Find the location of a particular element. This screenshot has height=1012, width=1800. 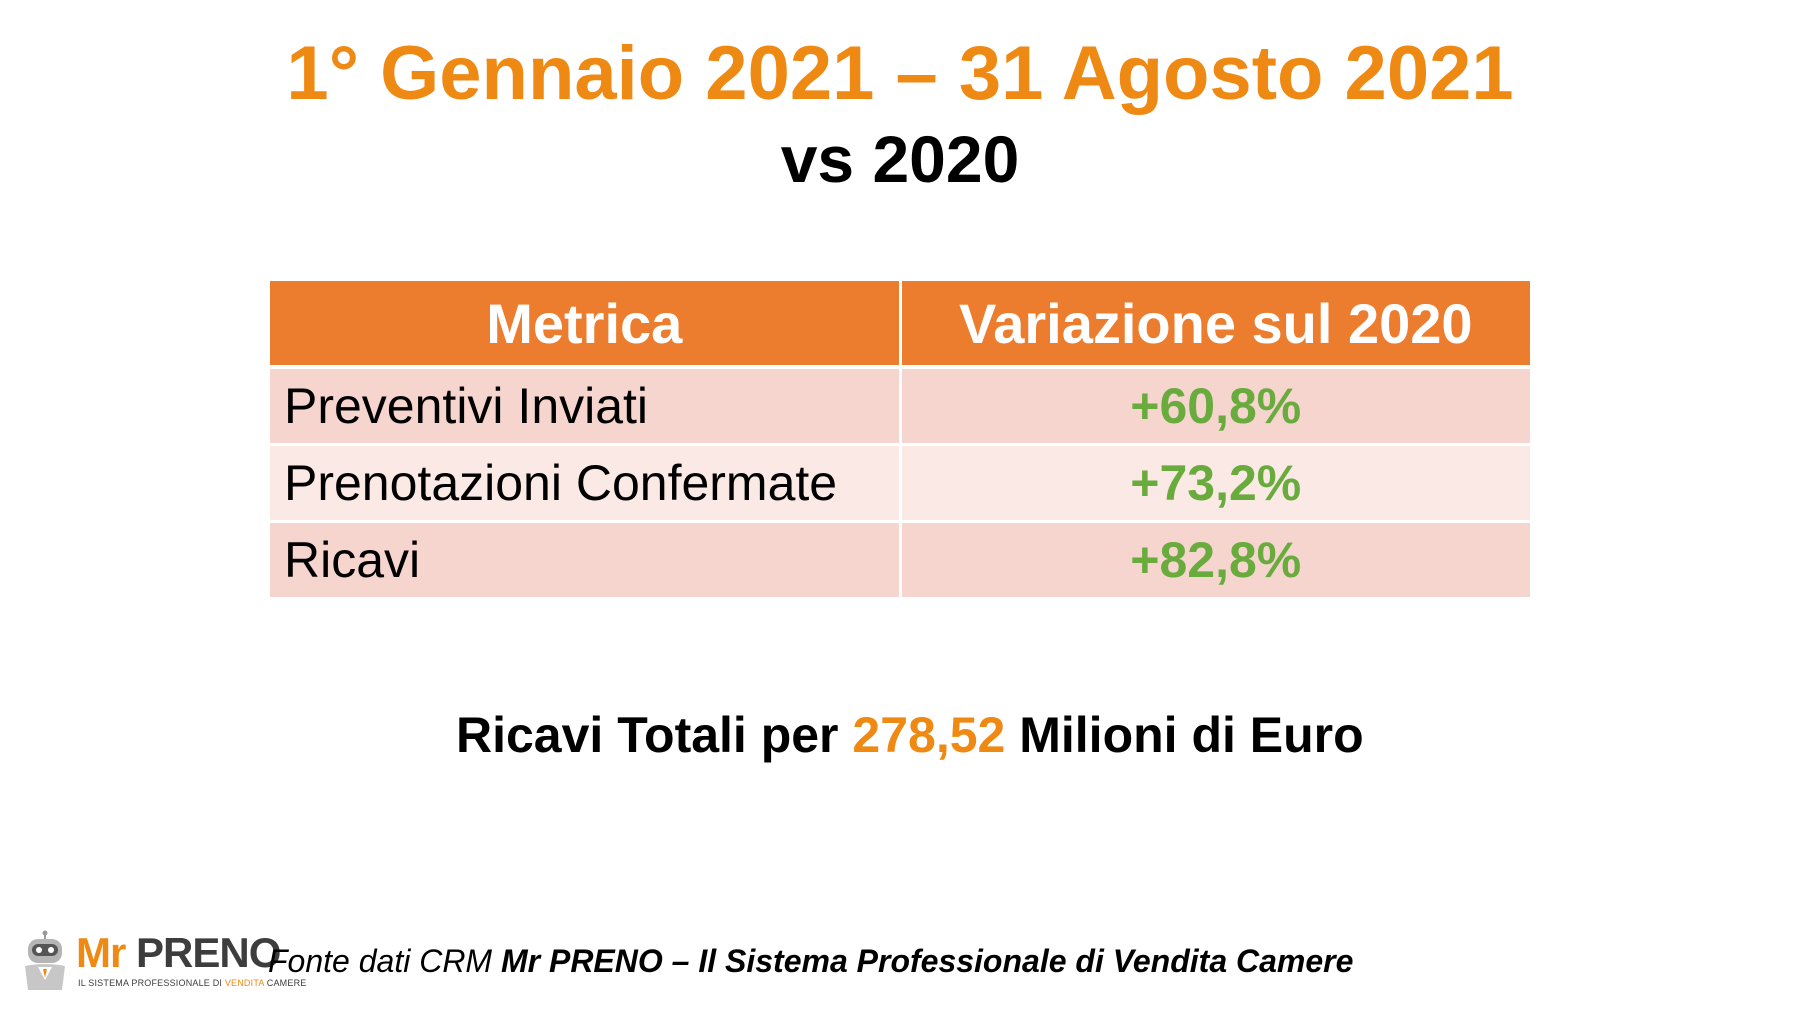

revenue-summary: Ricavi Totali per 278,52 Milioni di Euro is located at coordinates (910, 735).